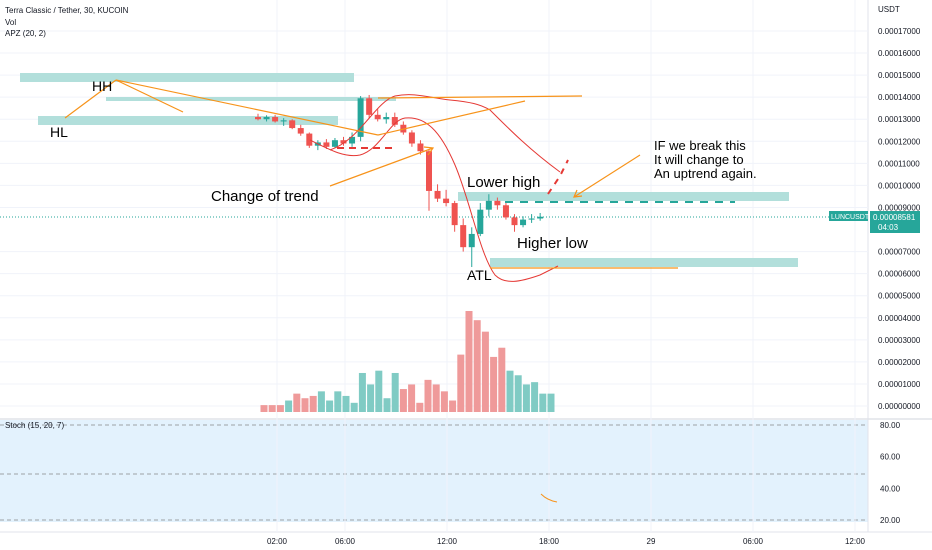 This screenshot has width=932, height=550. What do you see at coordinates (607, 176) in the screenshot?
I see `arrow-break` at bounding box center [607, 176].